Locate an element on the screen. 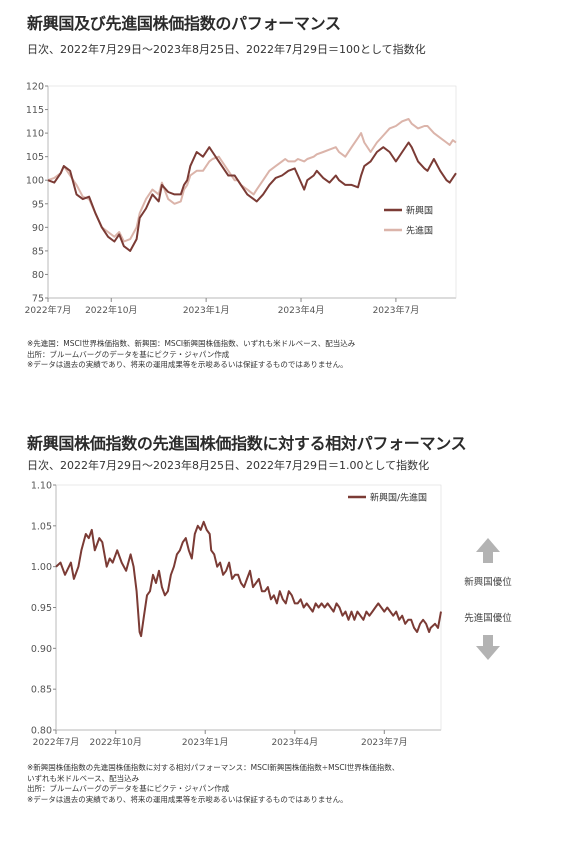 This screenshot has width=582, height=841. chart-1-y-tick-label: 120 is located at coordinates (35, 87).